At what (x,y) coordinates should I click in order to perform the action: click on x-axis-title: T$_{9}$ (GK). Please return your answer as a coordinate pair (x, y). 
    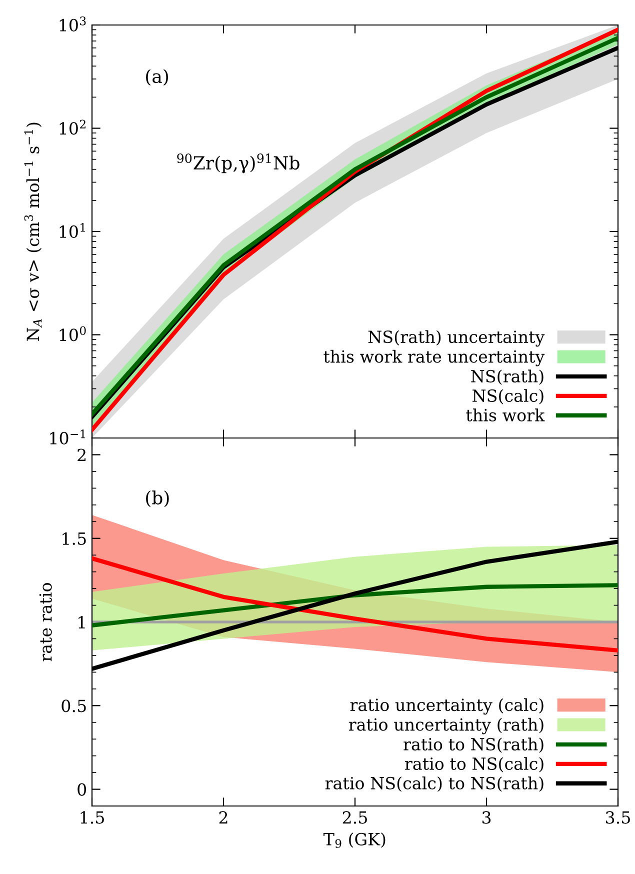
    Looking at the image, I should click on (354, 840).